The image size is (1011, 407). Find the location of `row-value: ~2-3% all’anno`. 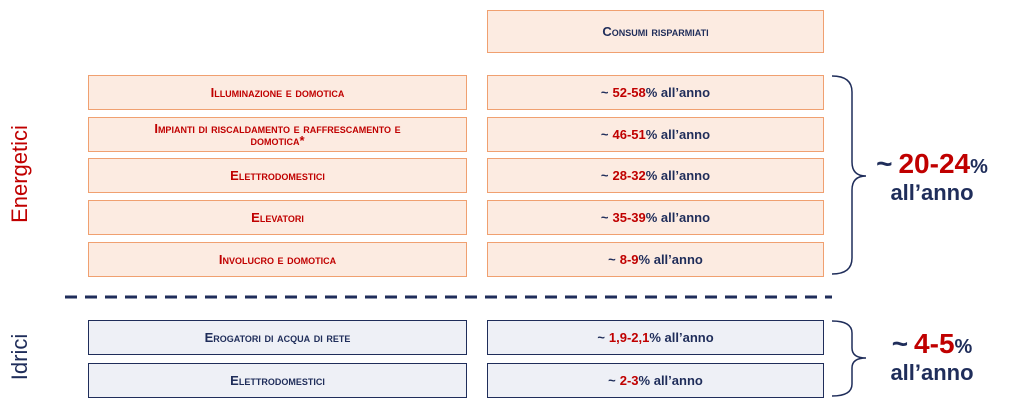

row-value: ~2-3% all’anno is located at coordinates (655, 380).